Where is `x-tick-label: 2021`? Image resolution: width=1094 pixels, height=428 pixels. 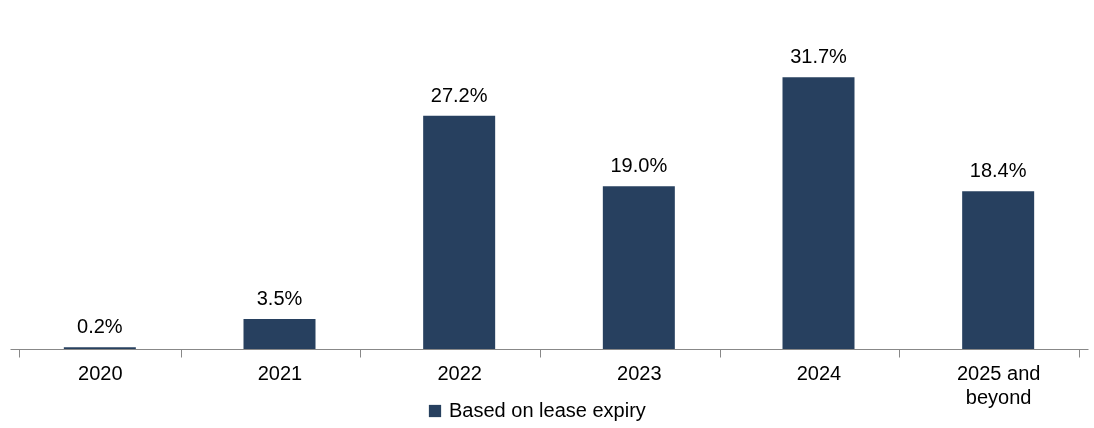
x-tick-label: 2021 is located at coordinates (280, 372).